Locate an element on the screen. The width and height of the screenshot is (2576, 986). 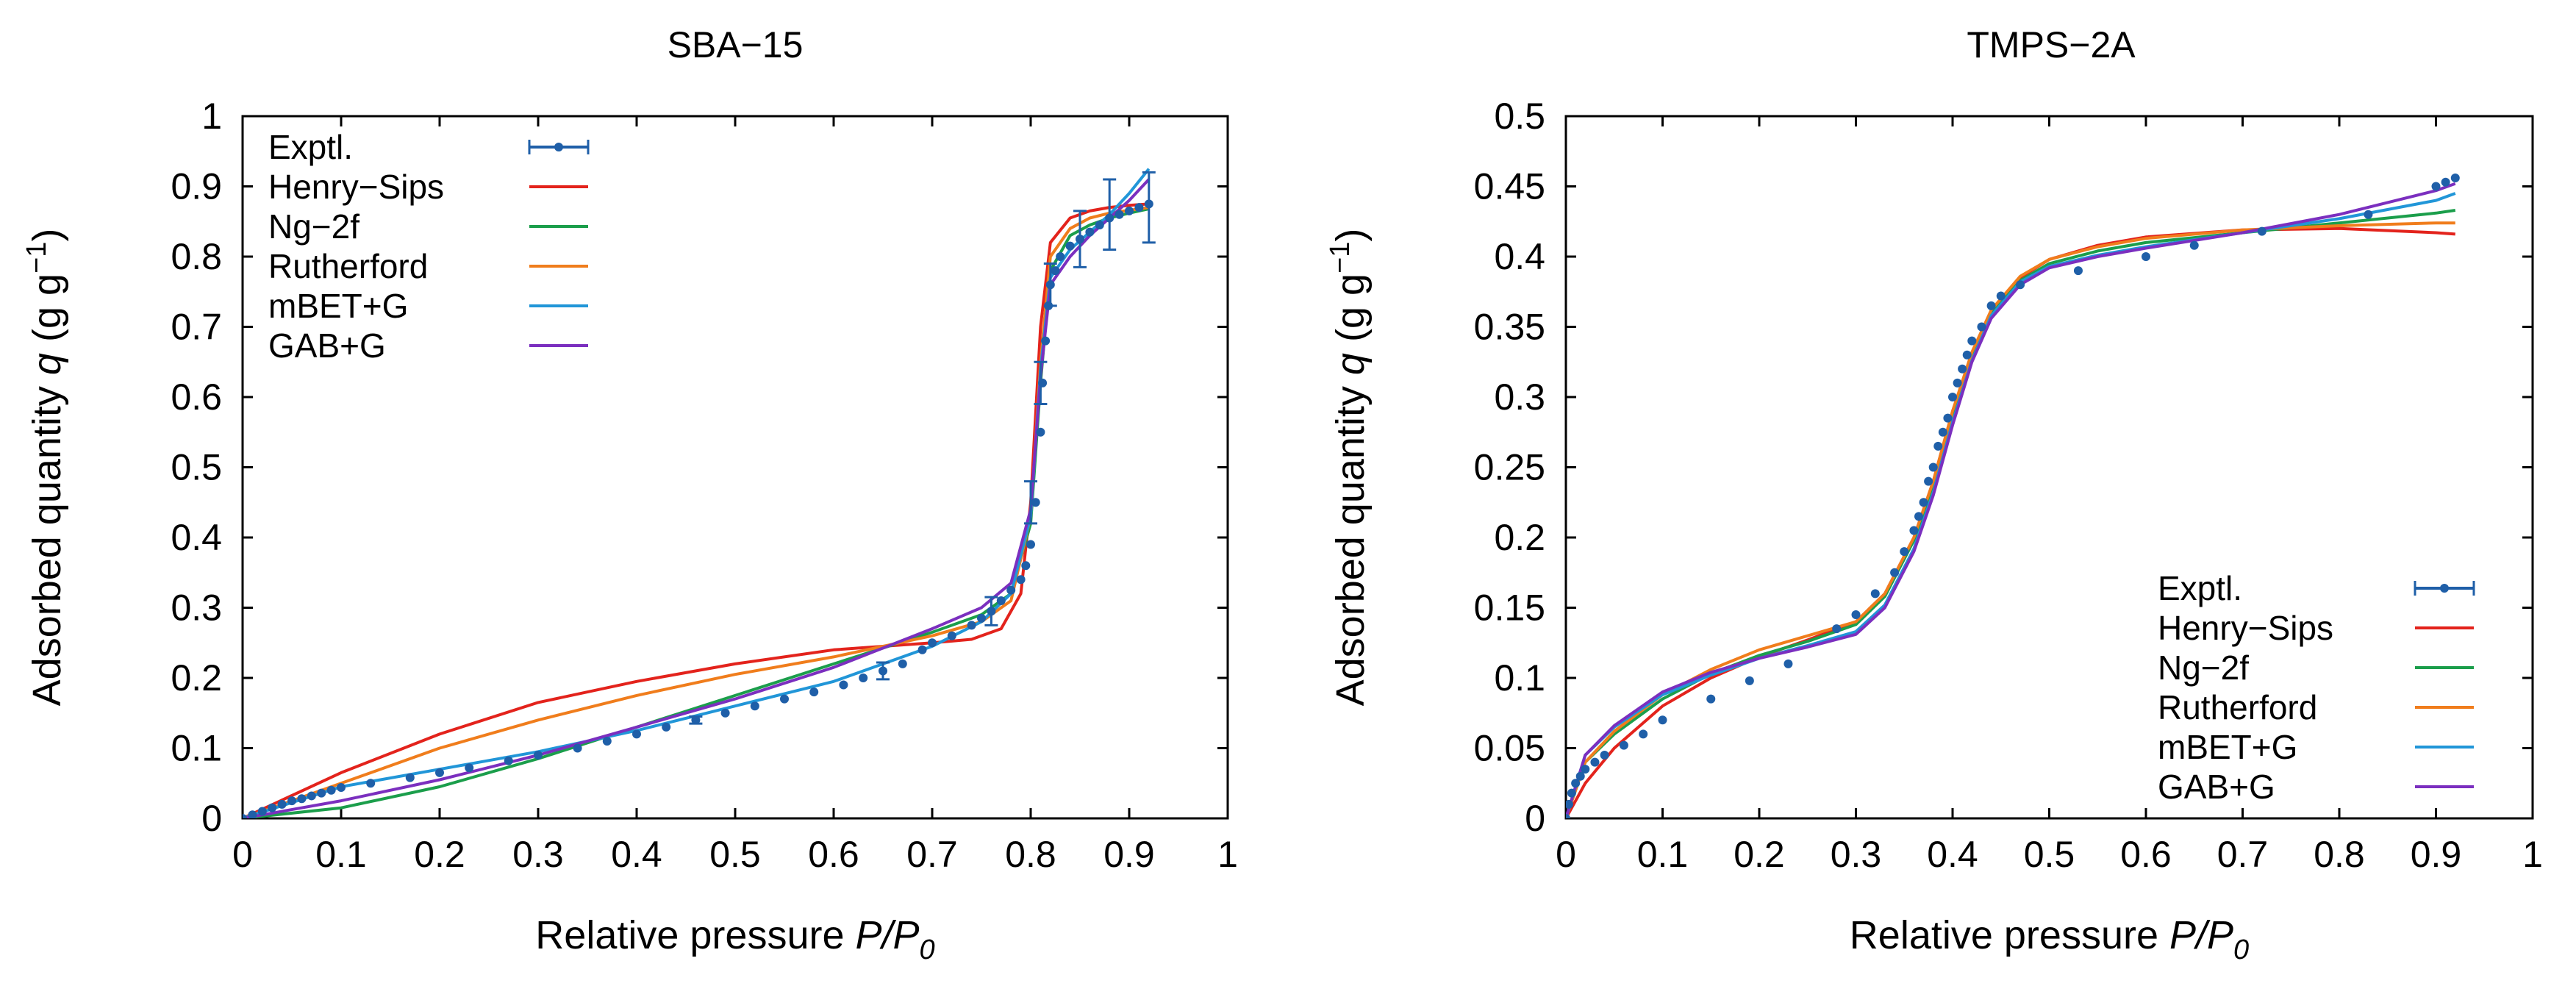
y-tick-label: 0.15 is located at coordinates (1510, 608).